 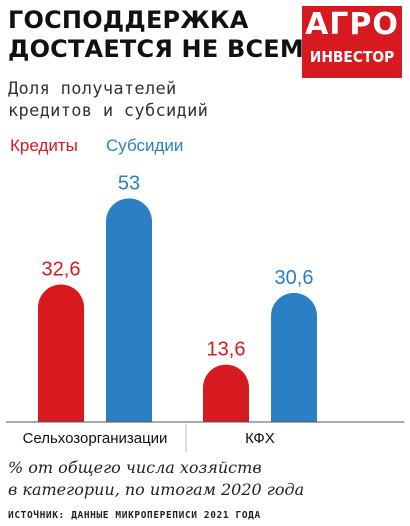 I want to click on chart-note-line-2: в категории, по итогам 2020 года, so click(x=156, y=489).